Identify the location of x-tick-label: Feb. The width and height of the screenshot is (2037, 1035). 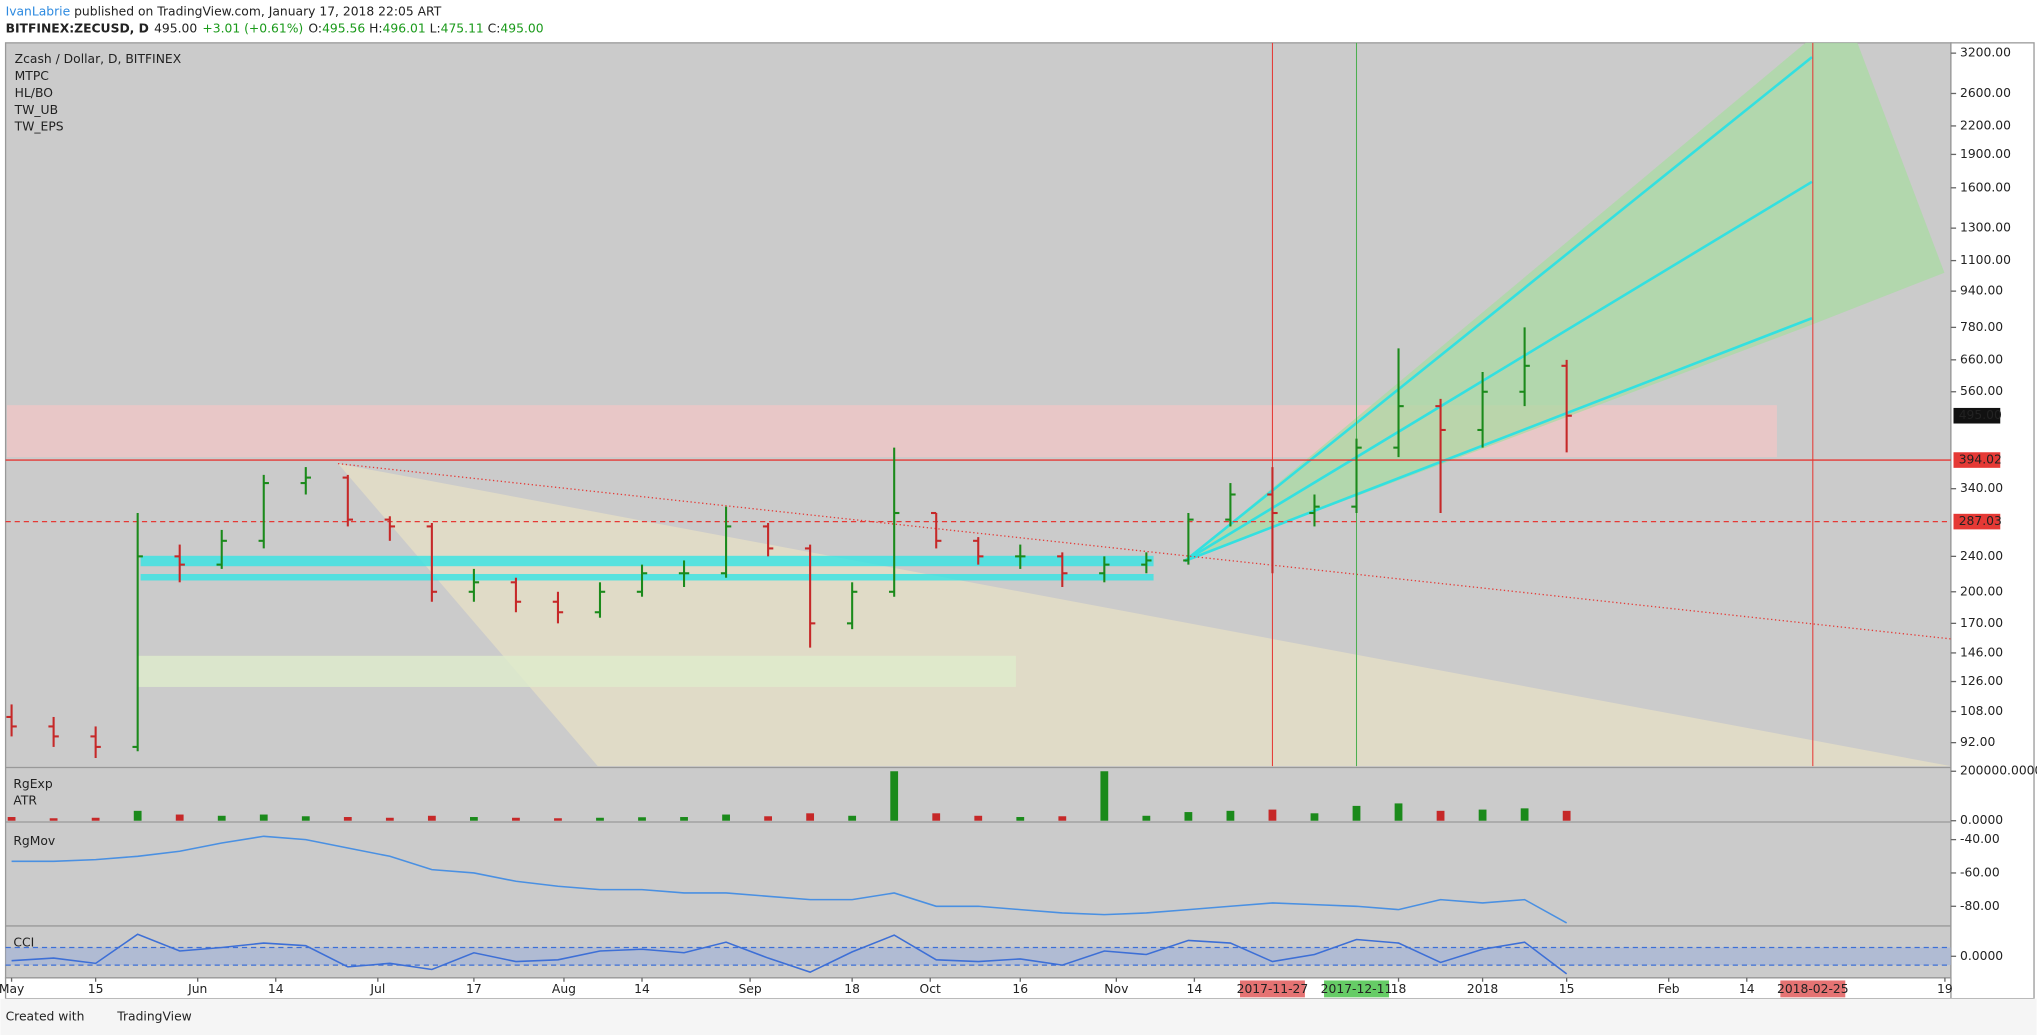
(1669, 989).